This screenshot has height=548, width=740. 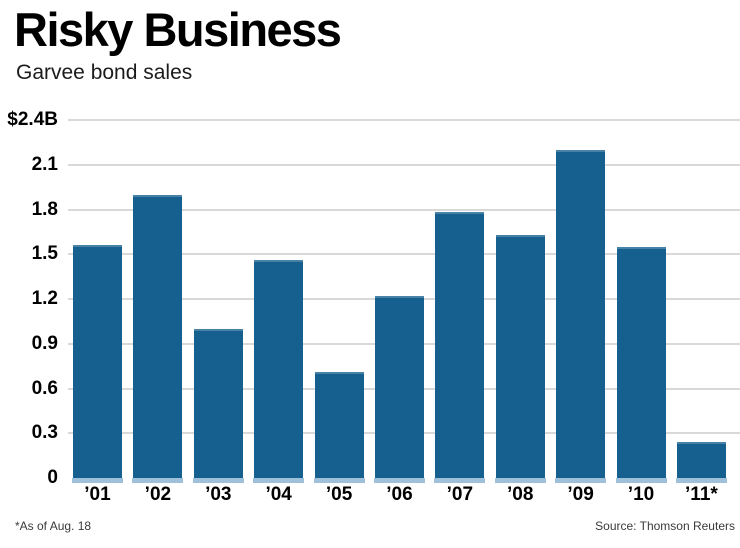 I want to click on x-tick-label-11*: ’11*, so click(x=701, y=494).